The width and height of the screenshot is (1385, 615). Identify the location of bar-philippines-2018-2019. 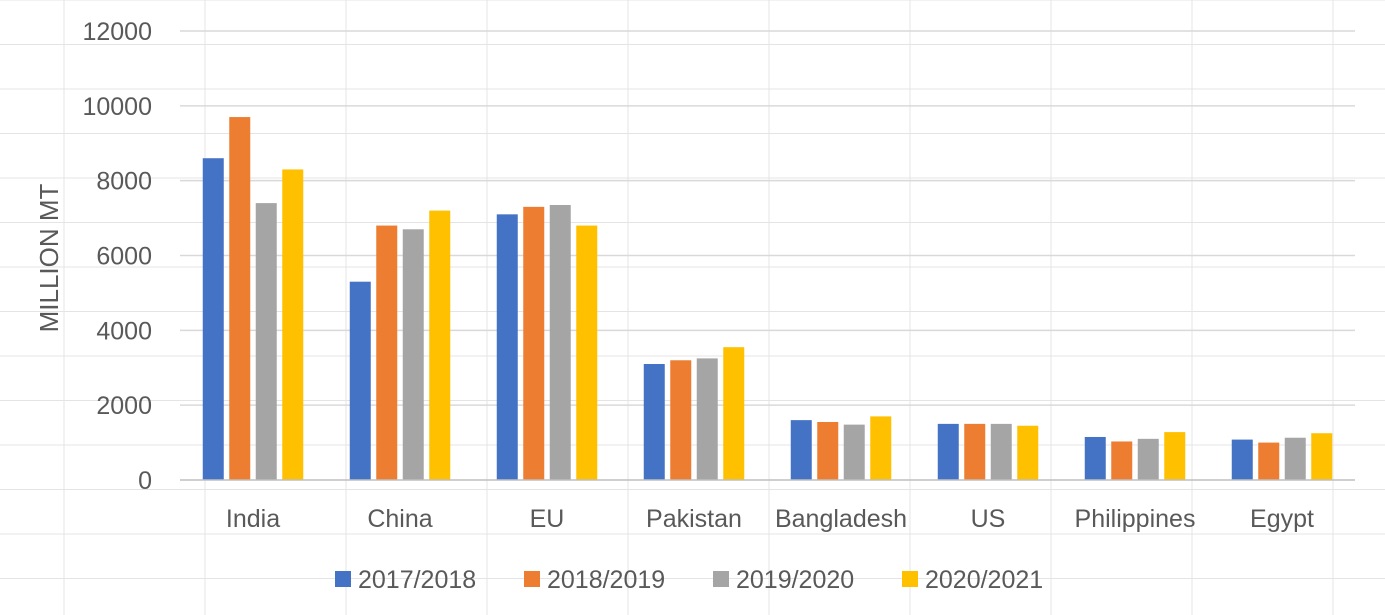
(1122, 460).